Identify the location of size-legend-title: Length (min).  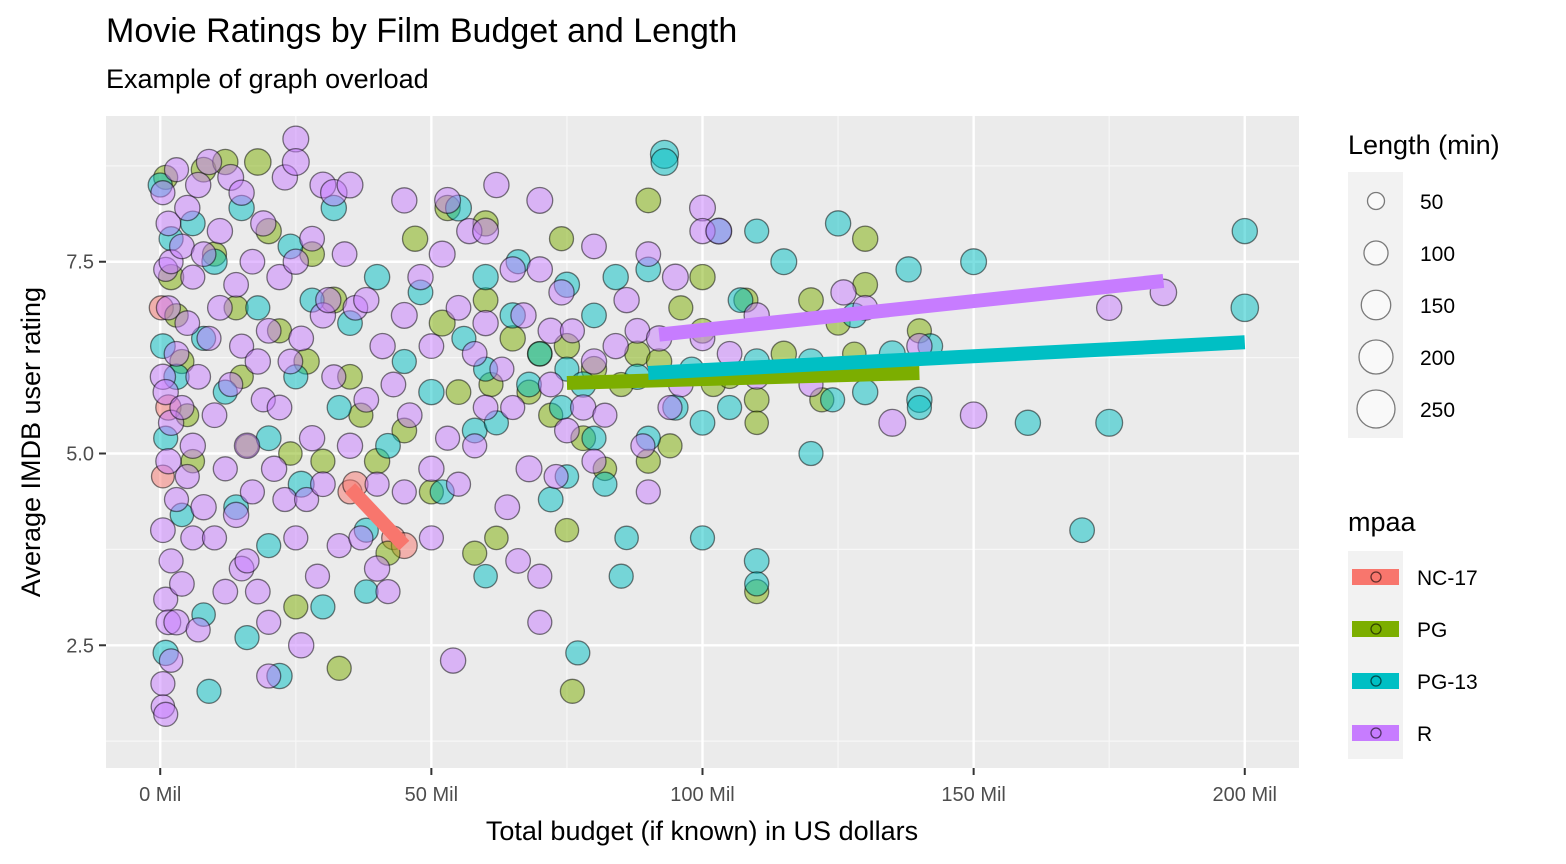
(1424, 145).